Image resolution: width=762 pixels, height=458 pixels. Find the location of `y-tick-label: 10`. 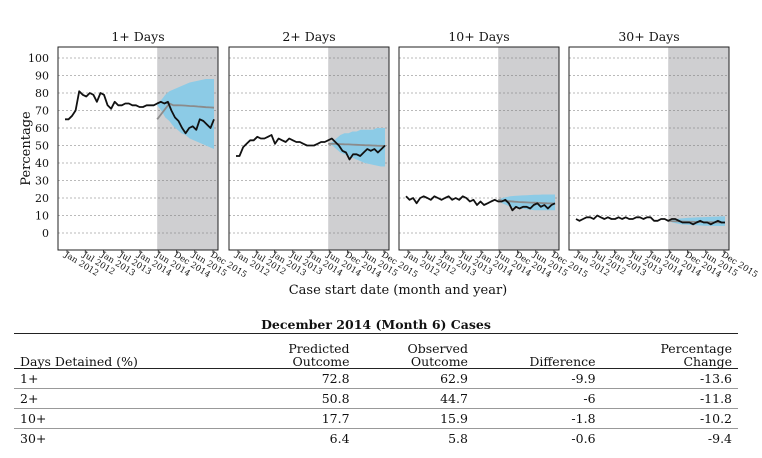

y-tick-label: 10 is located at coordinates (42, 216).